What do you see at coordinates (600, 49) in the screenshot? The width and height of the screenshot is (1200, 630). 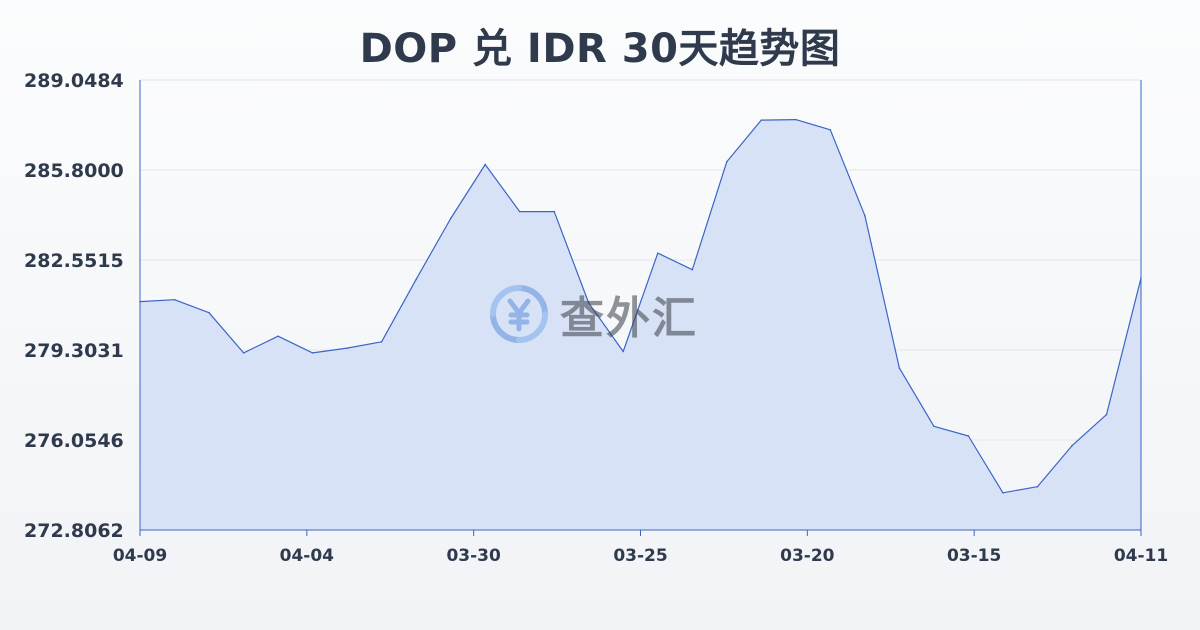 I see `chart-title: DOP 兑 IDR 30天趋势图` at bounding box center [600, 49].